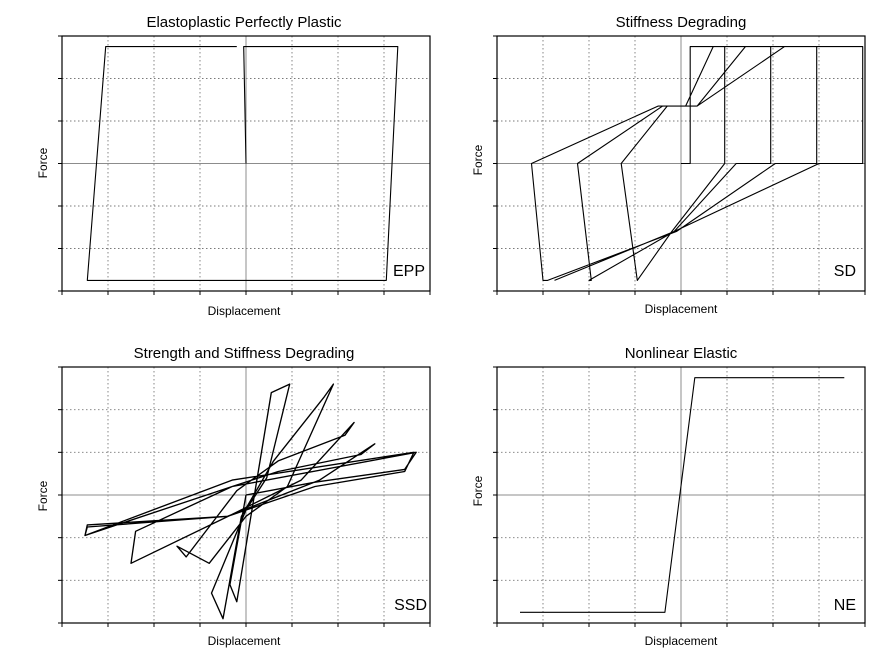 The height and width of the screenshot is (659, 884). What do you see at coordinates (681, 22) in the screenshot?
I see `chart-title: Stiffness Degrading` at bounding box center [681, 22].